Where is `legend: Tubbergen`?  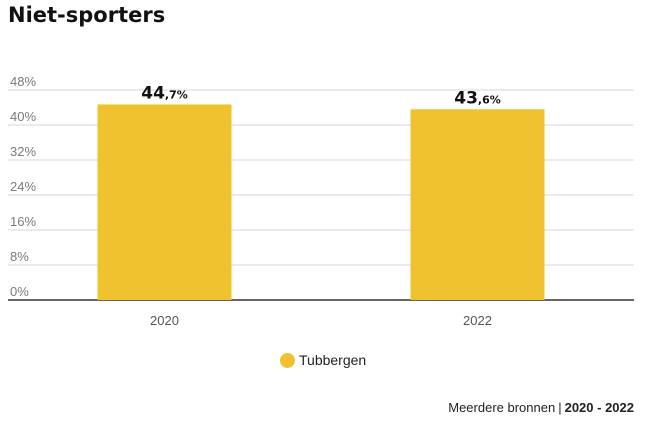 legend: Tubbergen is located at coordinates (323, 360).